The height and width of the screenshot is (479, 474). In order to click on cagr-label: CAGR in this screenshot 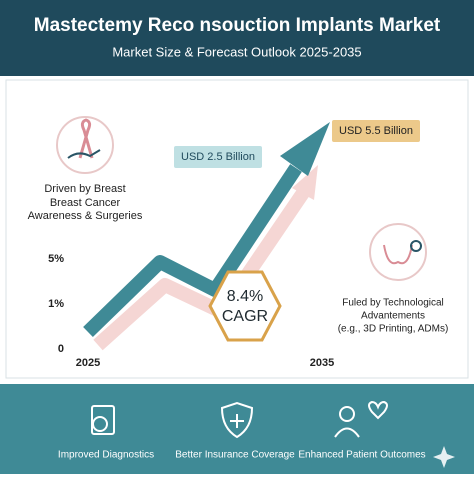, I will do `click(245, 316)`.